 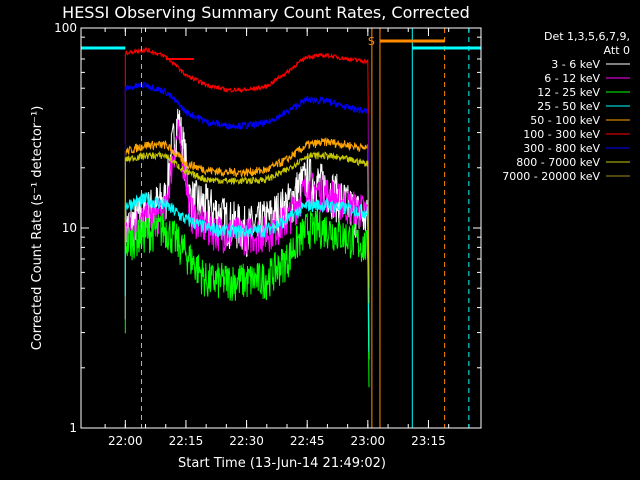 What do you see at coordinates (65, 28) in the screenshot?
I see `y-tick-label: 100` at bounding box center [65, 28].